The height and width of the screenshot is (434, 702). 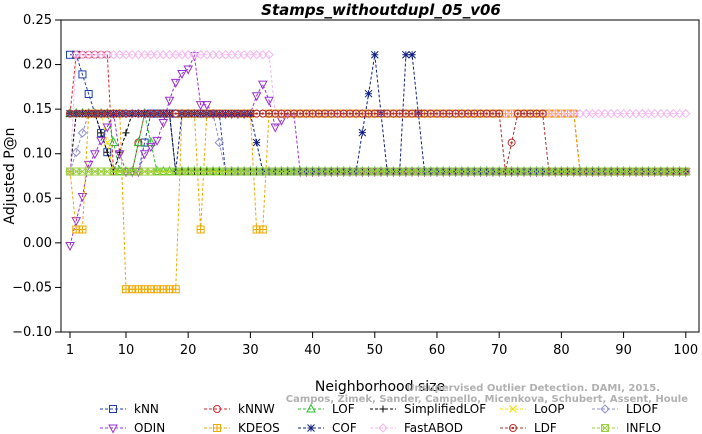 What do you see at coordinates (37, 65) in the screenshot?
I see `y-tick-label: 0.20` at bounding box center [37, 65].